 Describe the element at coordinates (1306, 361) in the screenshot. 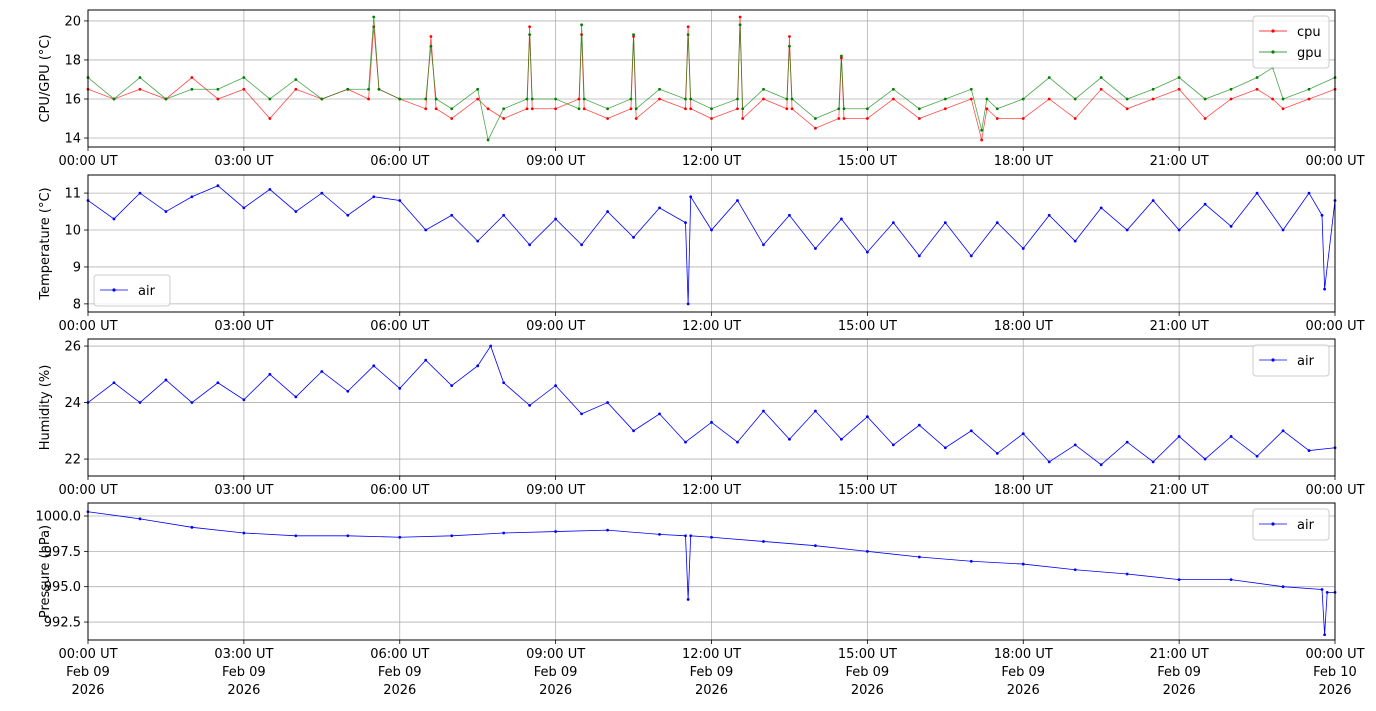

I see `legend-label-air: air` at that location.